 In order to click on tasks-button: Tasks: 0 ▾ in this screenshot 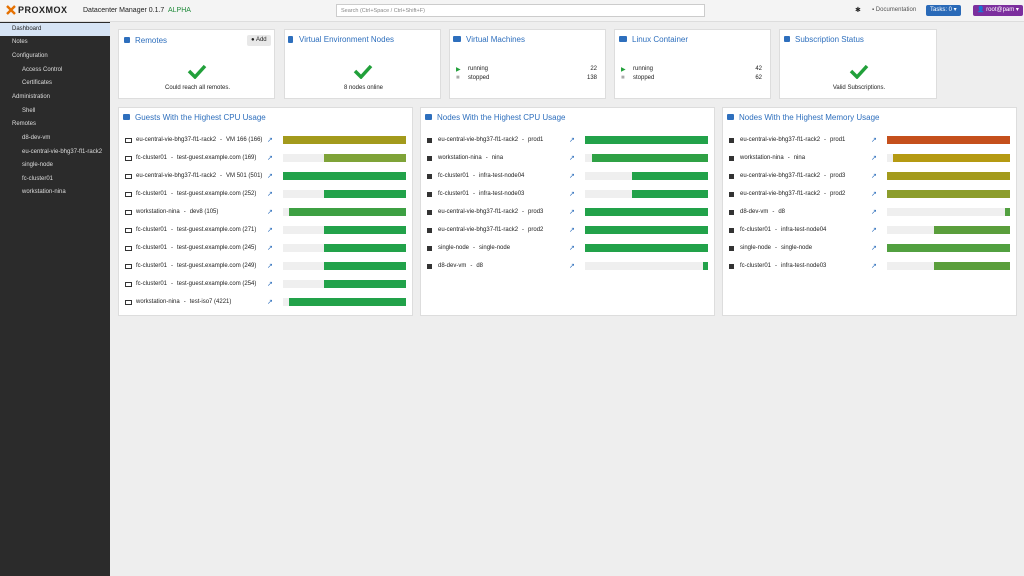, I will do `click(943, 10)`.